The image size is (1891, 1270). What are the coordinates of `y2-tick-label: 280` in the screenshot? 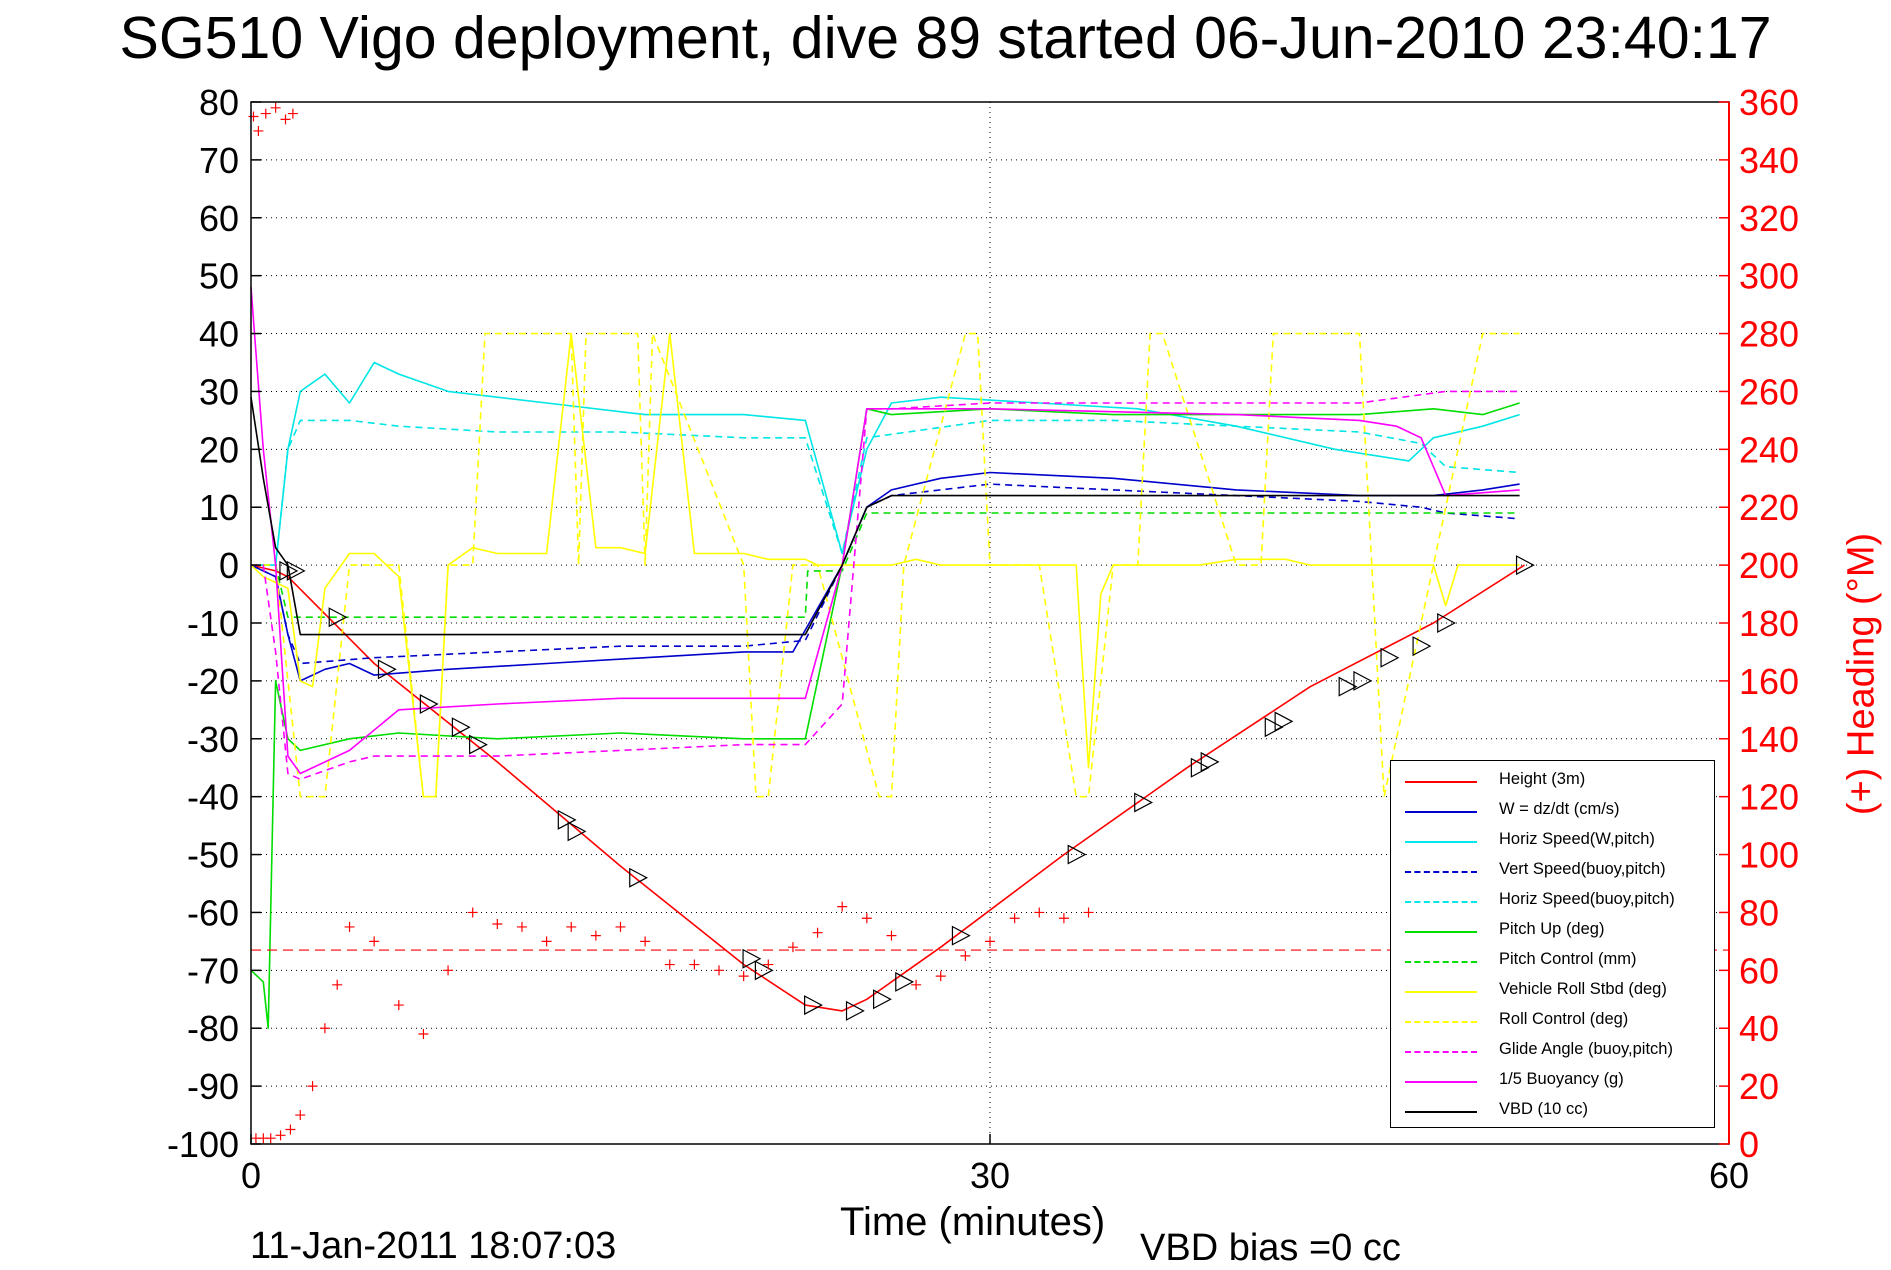 It's located at (1769, 334).